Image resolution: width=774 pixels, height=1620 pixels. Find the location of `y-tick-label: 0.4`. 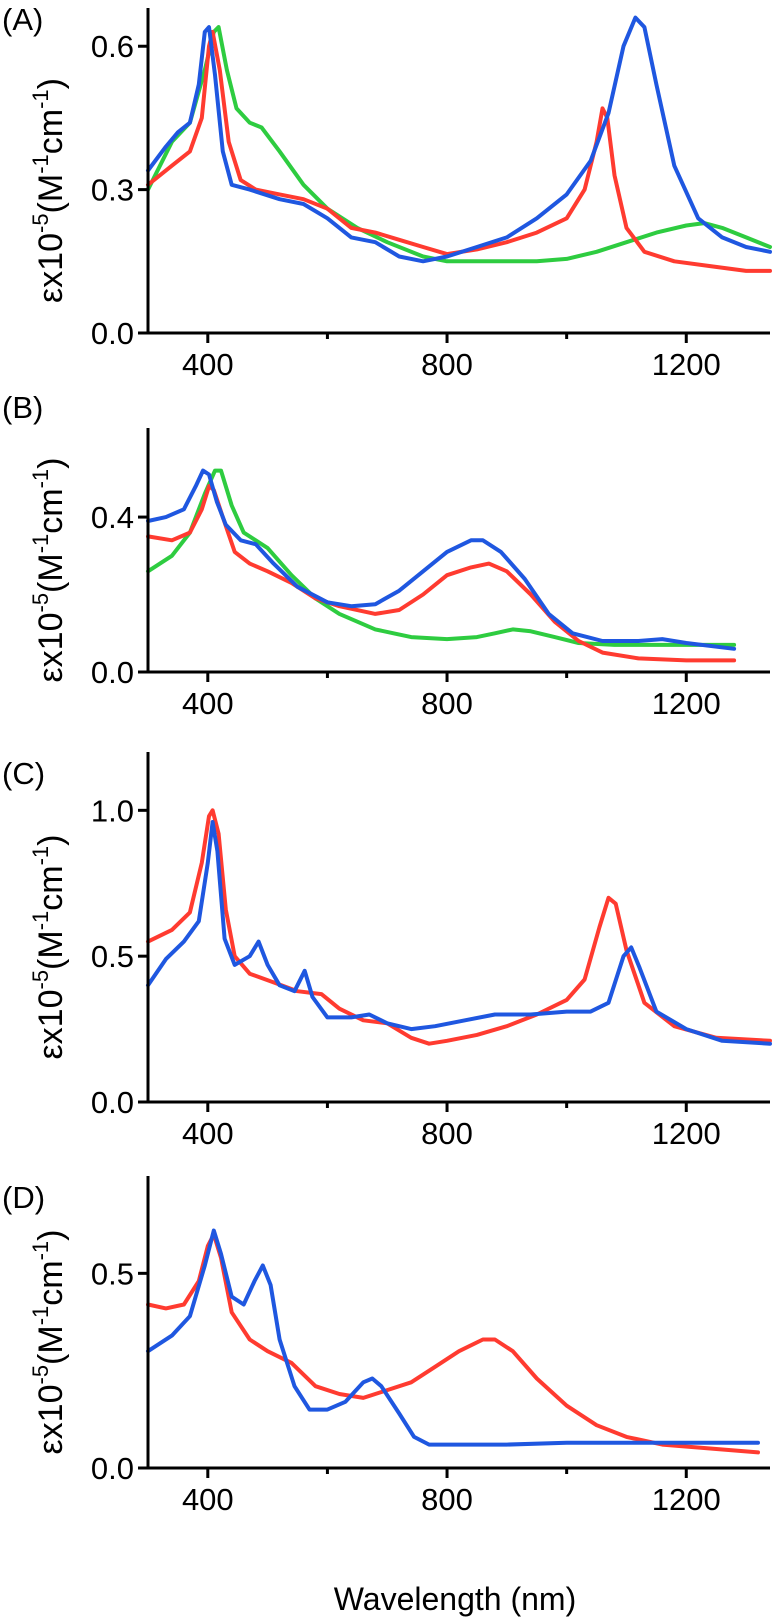

y-tick-label: 0.4 is located at coordinates (112, 517).